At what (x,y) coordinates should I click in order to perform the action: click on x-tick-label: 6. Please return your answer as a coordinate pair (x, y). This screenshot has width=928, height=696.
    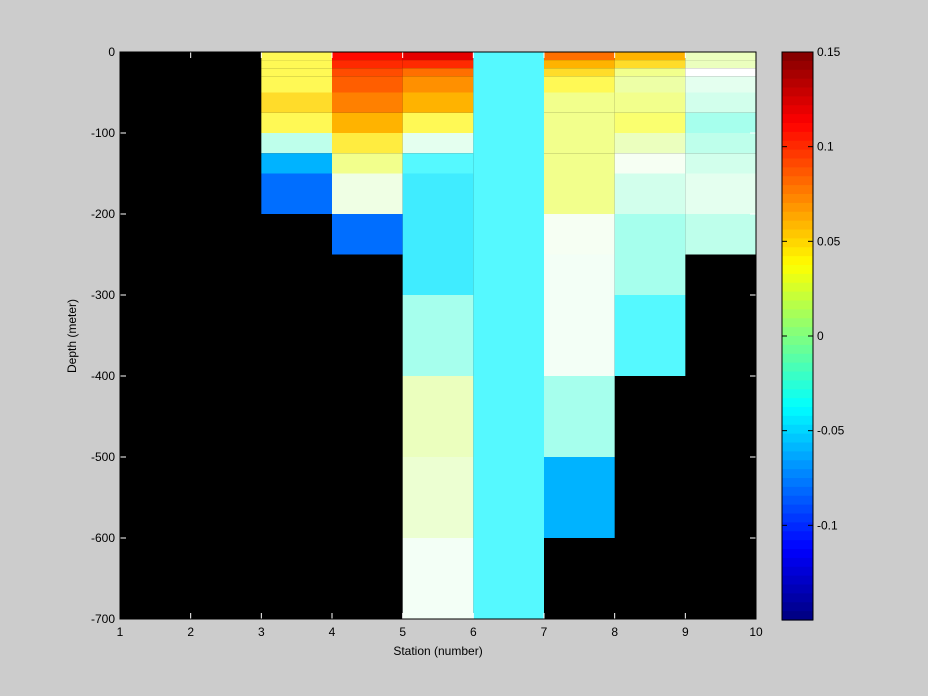
    Looking at the image, I should click on (473, 632).